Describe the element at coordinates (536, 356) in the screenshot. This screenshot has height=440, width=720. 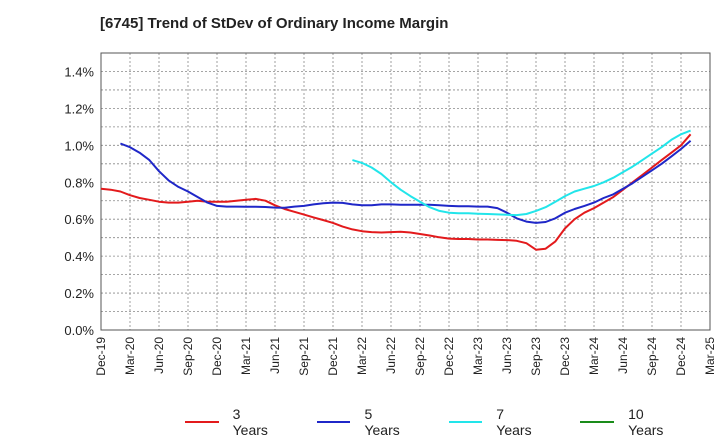
I see `x-tick-label: Sep-23` at that location.